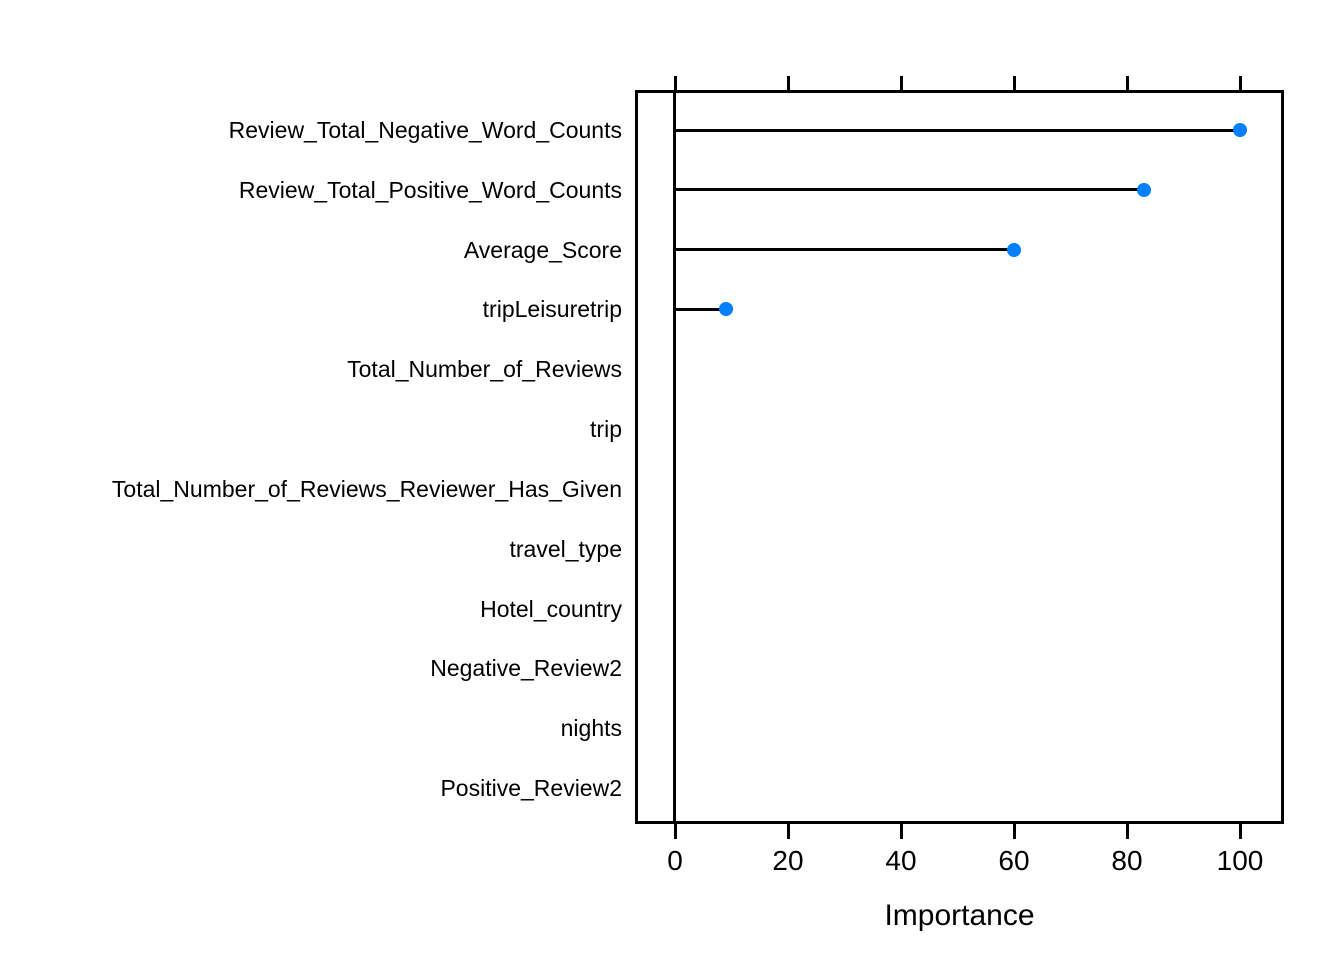 The height and width of the screenshot is (960, 1344). I want to click on x-tick-label: 60, so click(1014, 860).